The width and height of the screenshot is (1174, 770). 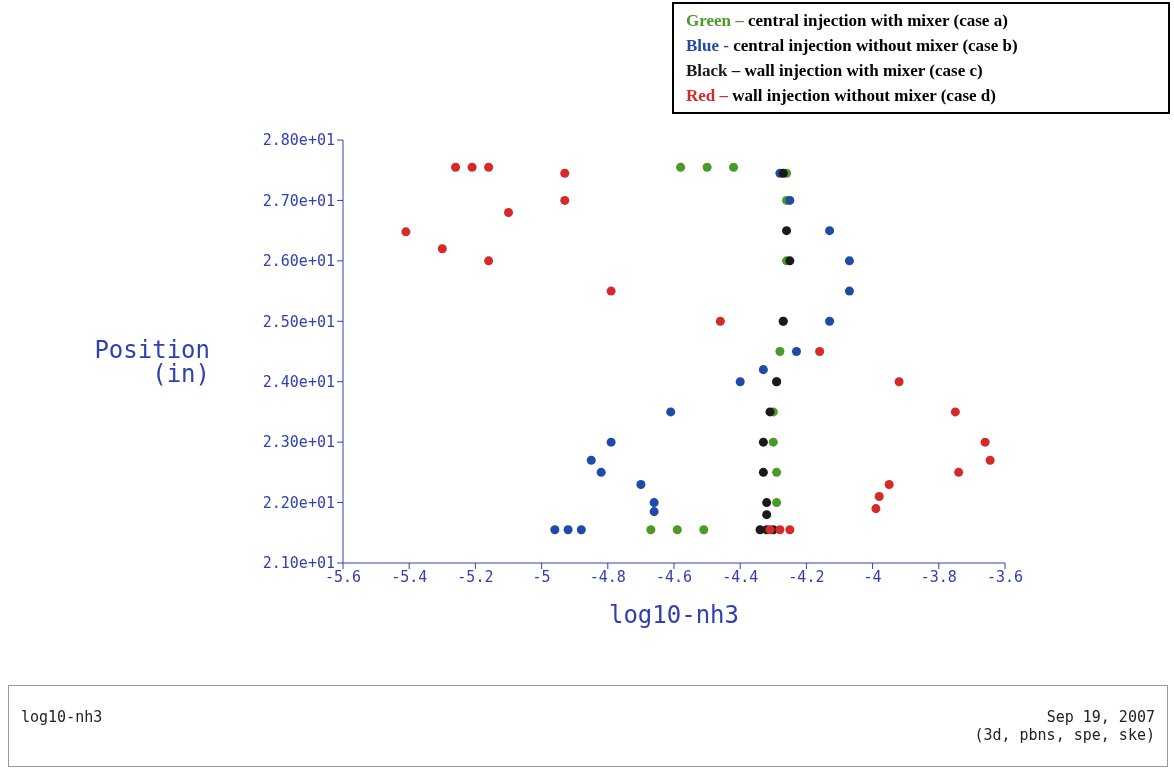 What do you see at coordinates (298, 382) in the screenshot?
I see `y-tick-label: 2.40e+01` at bounding box center [298, 382].